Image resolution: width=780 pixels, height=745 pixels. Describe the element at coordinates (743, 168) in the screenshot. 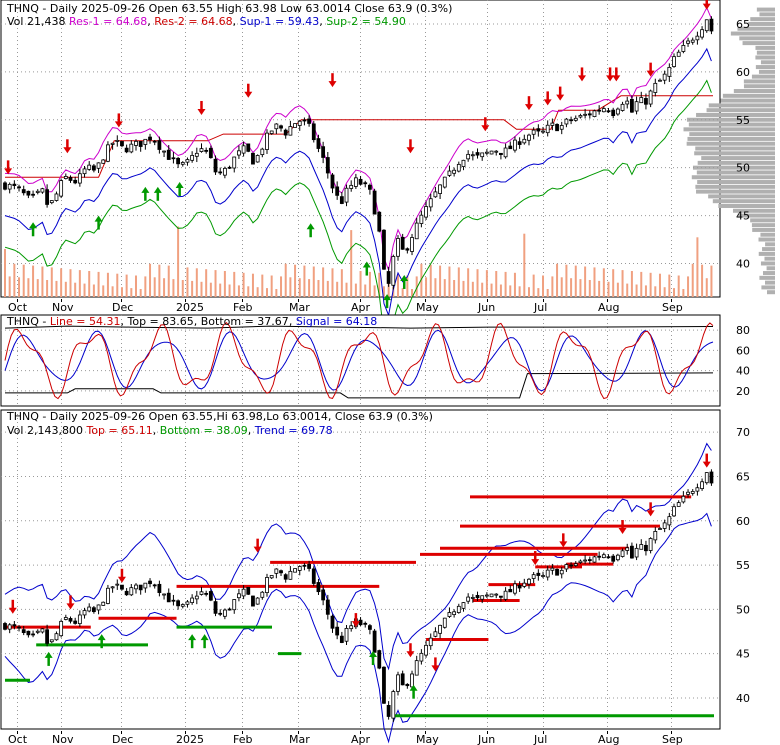

I see `price-ytick-label: 50` at that location.